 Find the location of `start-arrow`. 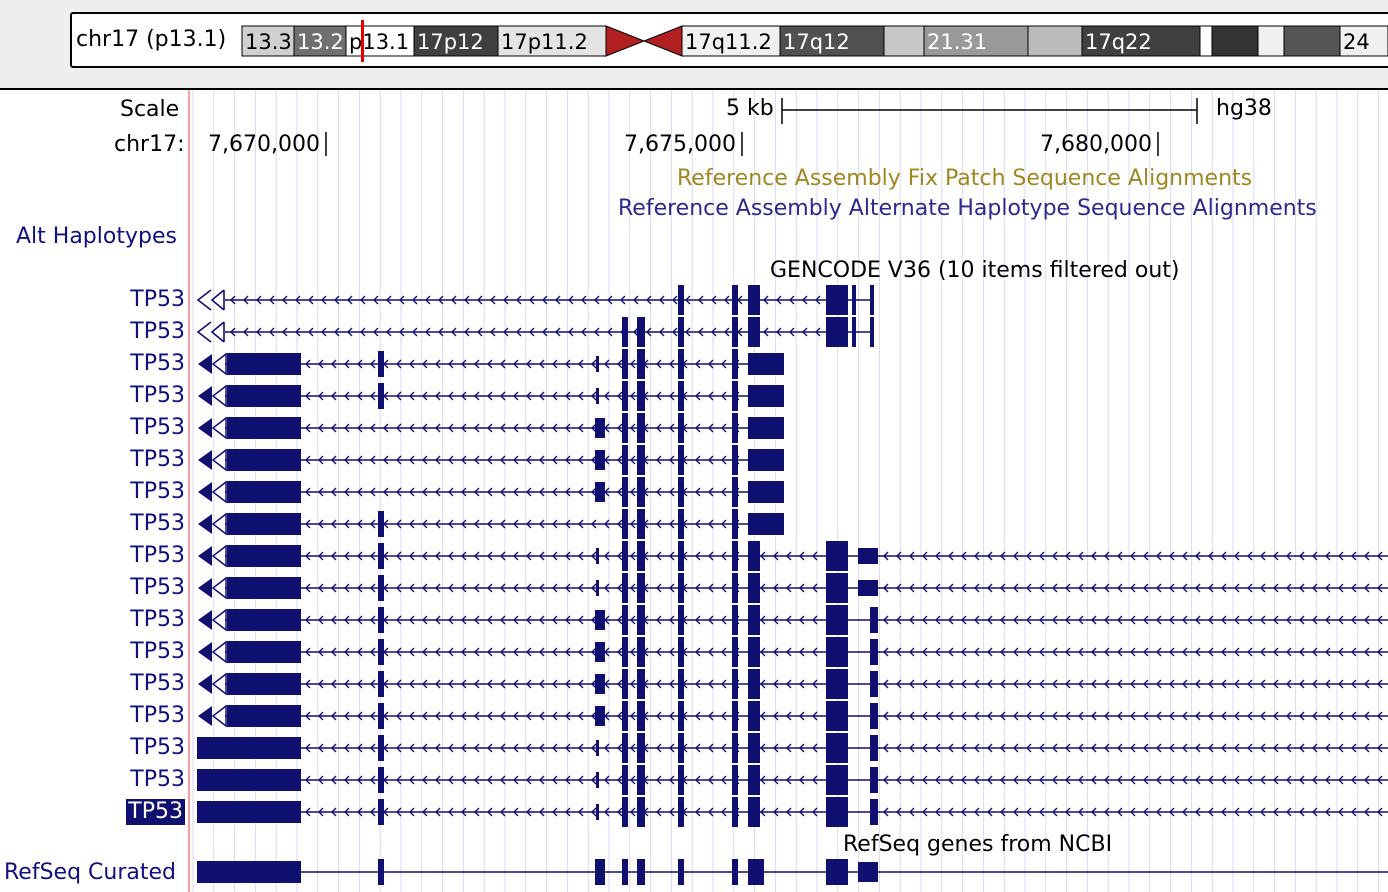

start-arrow is located at coordinates (205, 524).